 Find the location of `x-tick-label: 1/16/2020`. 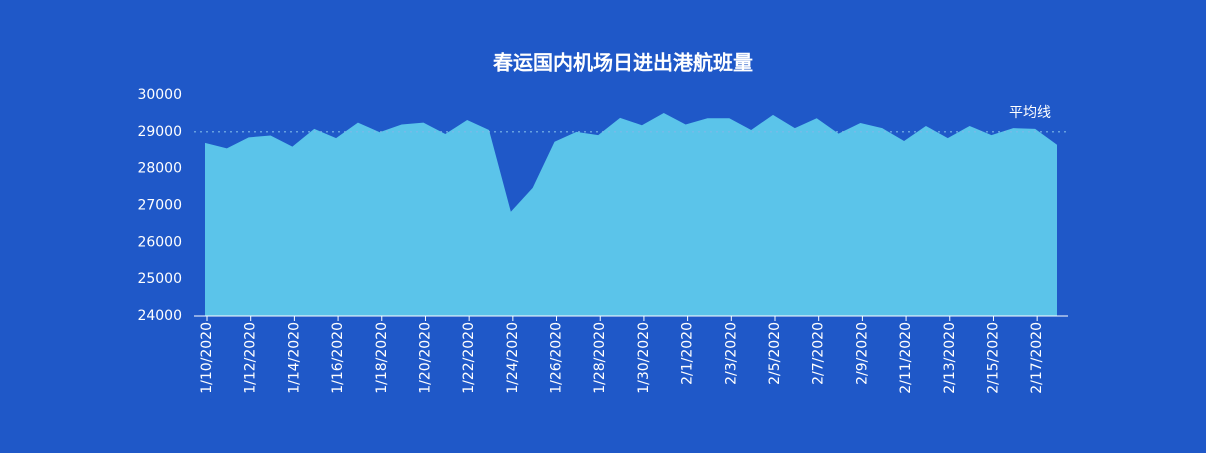

x-tick-label: 1/16/2020 is located at coordinates (338, 358).